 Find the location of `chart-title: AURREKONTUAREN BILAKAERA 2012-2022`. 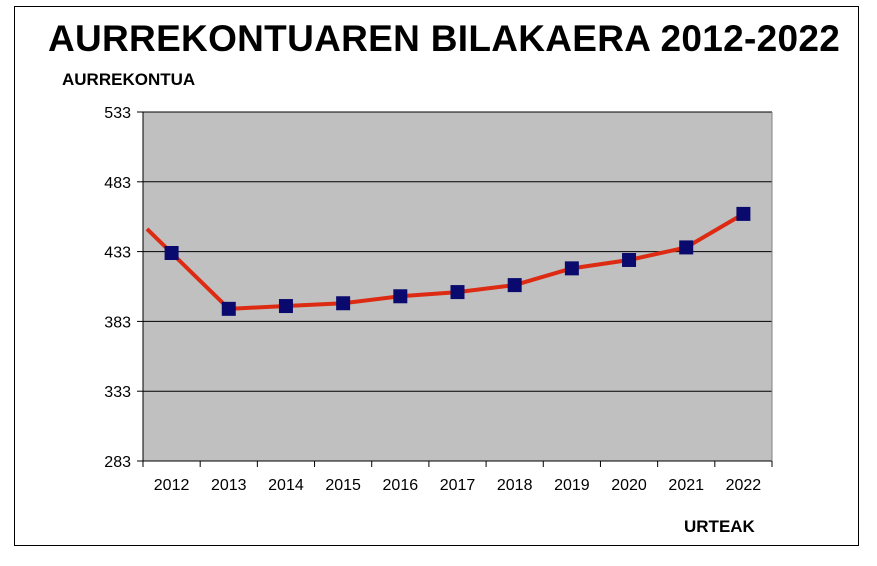

chart-title: AURREKONTUAREN BILAKAERA 2012-2022 is located at coordinates (444, 38).